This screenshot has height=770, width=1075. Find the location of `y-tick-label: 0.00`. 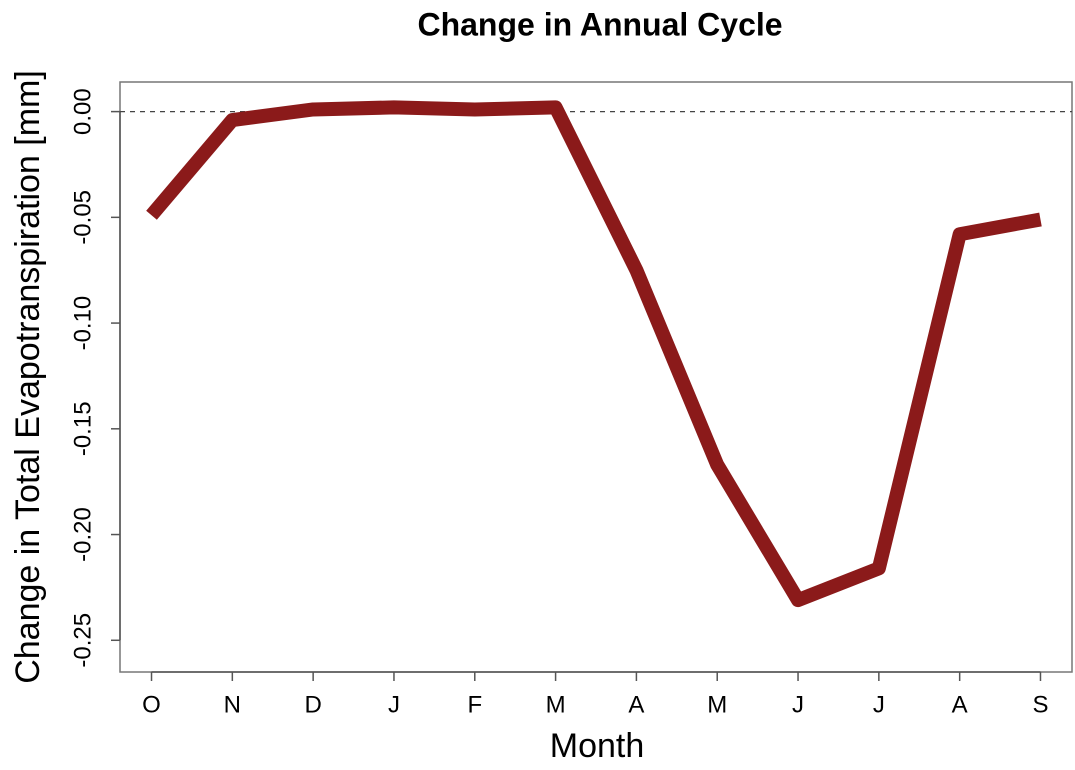

y-tick-label: 0.00 is located at coordinates (82, 111).